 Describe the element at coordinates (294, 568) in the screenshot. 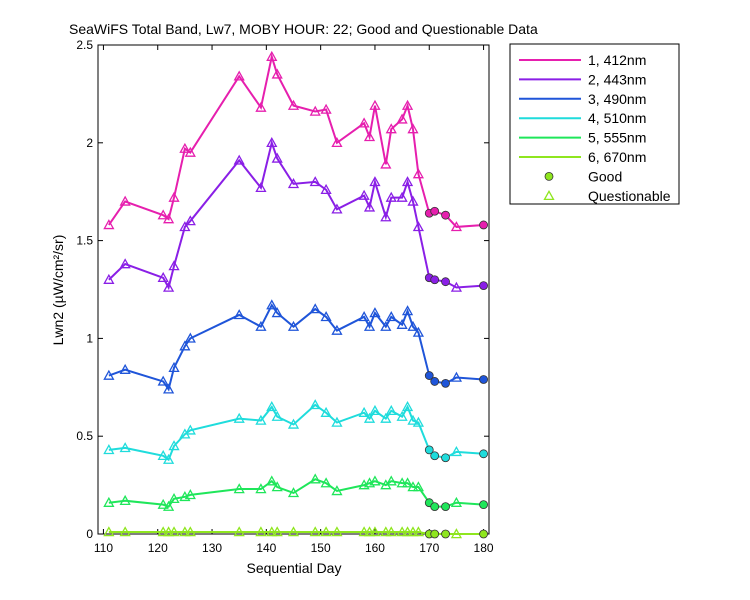

I see `x-axis-label: Sequential Day` at that location.